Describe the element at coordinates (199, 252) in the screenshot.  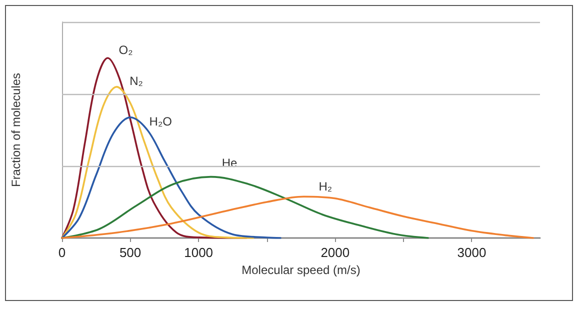
I see `x-tick-label: 1000` at that location.